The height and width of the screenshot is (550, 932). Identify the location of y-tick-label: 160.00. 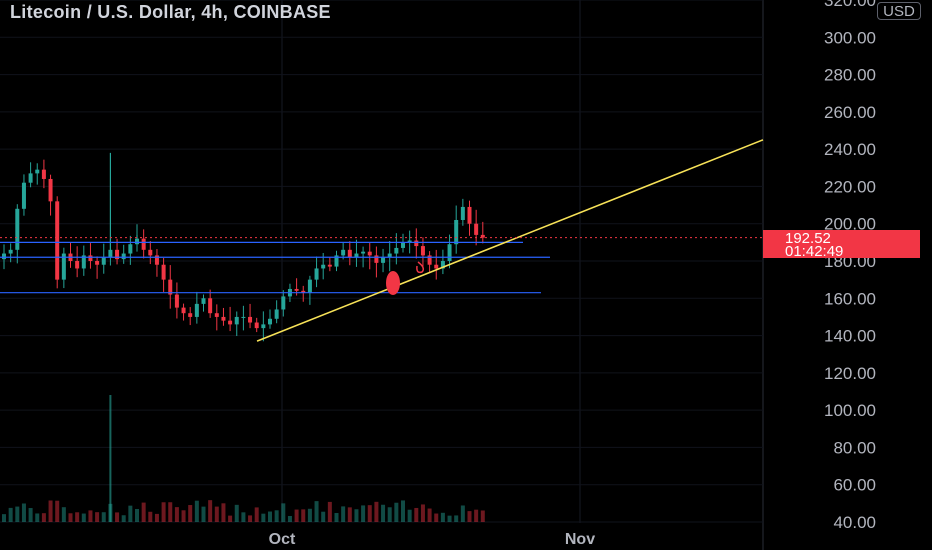
(850, 298).